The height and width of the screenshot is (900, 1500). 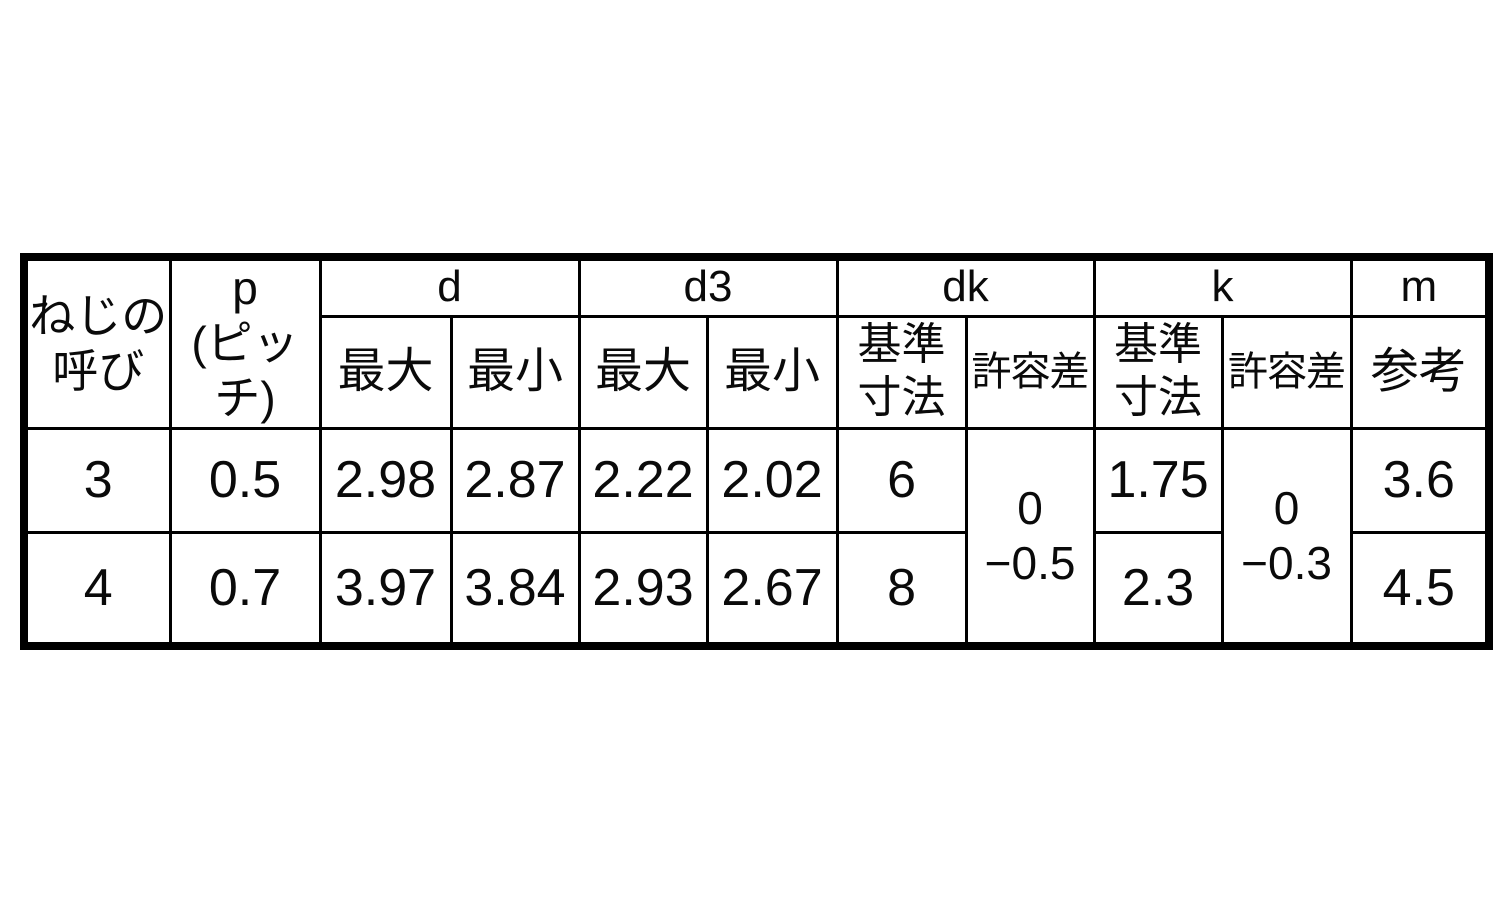 I want to click on header-d3-min: 最小, so click(x=772, y=372).